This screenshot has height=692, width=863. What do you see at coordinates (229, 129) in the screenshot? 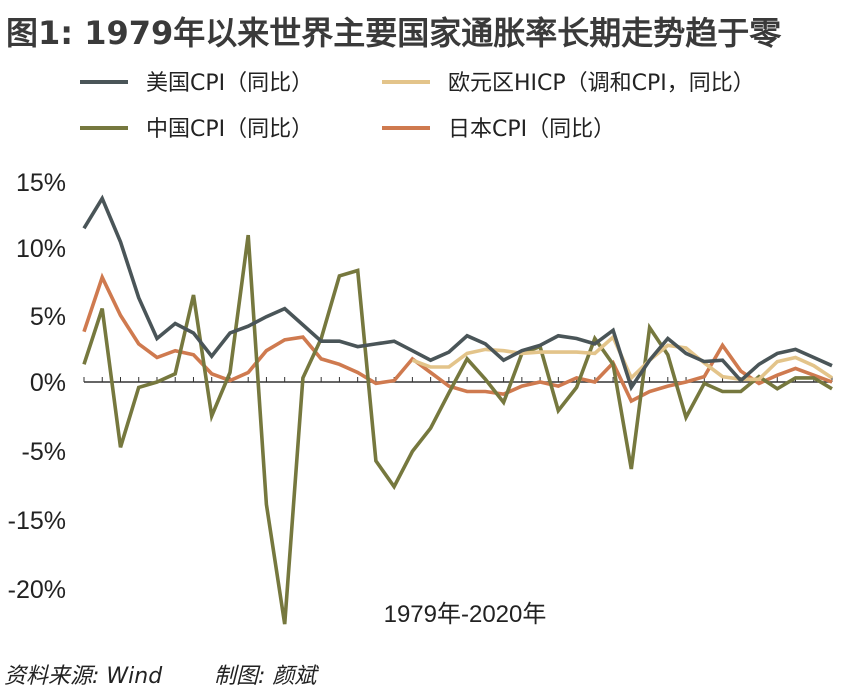
I see `legend-label: 中国CPI（同比）` at bounding box center [229, 129].